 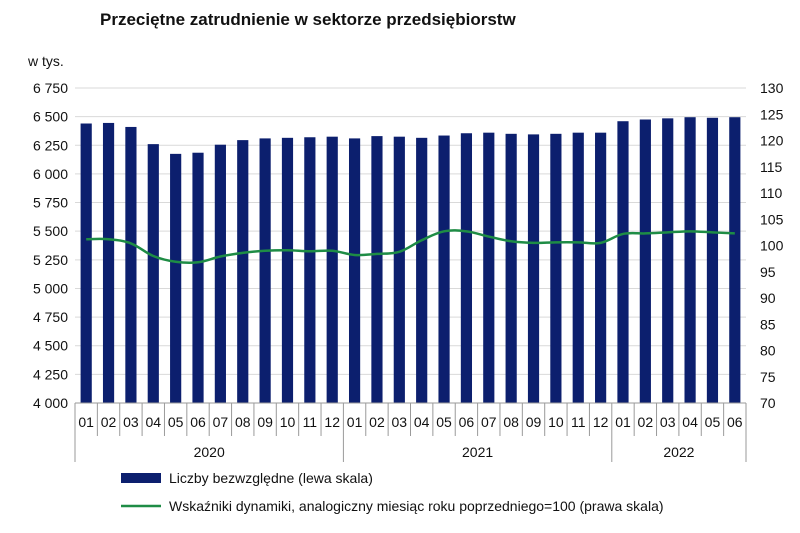 What do you see at coordinates (768, 272) in the screenshot?
I see `right-axis-tick-label: 95` at bounding box center [768, 272].